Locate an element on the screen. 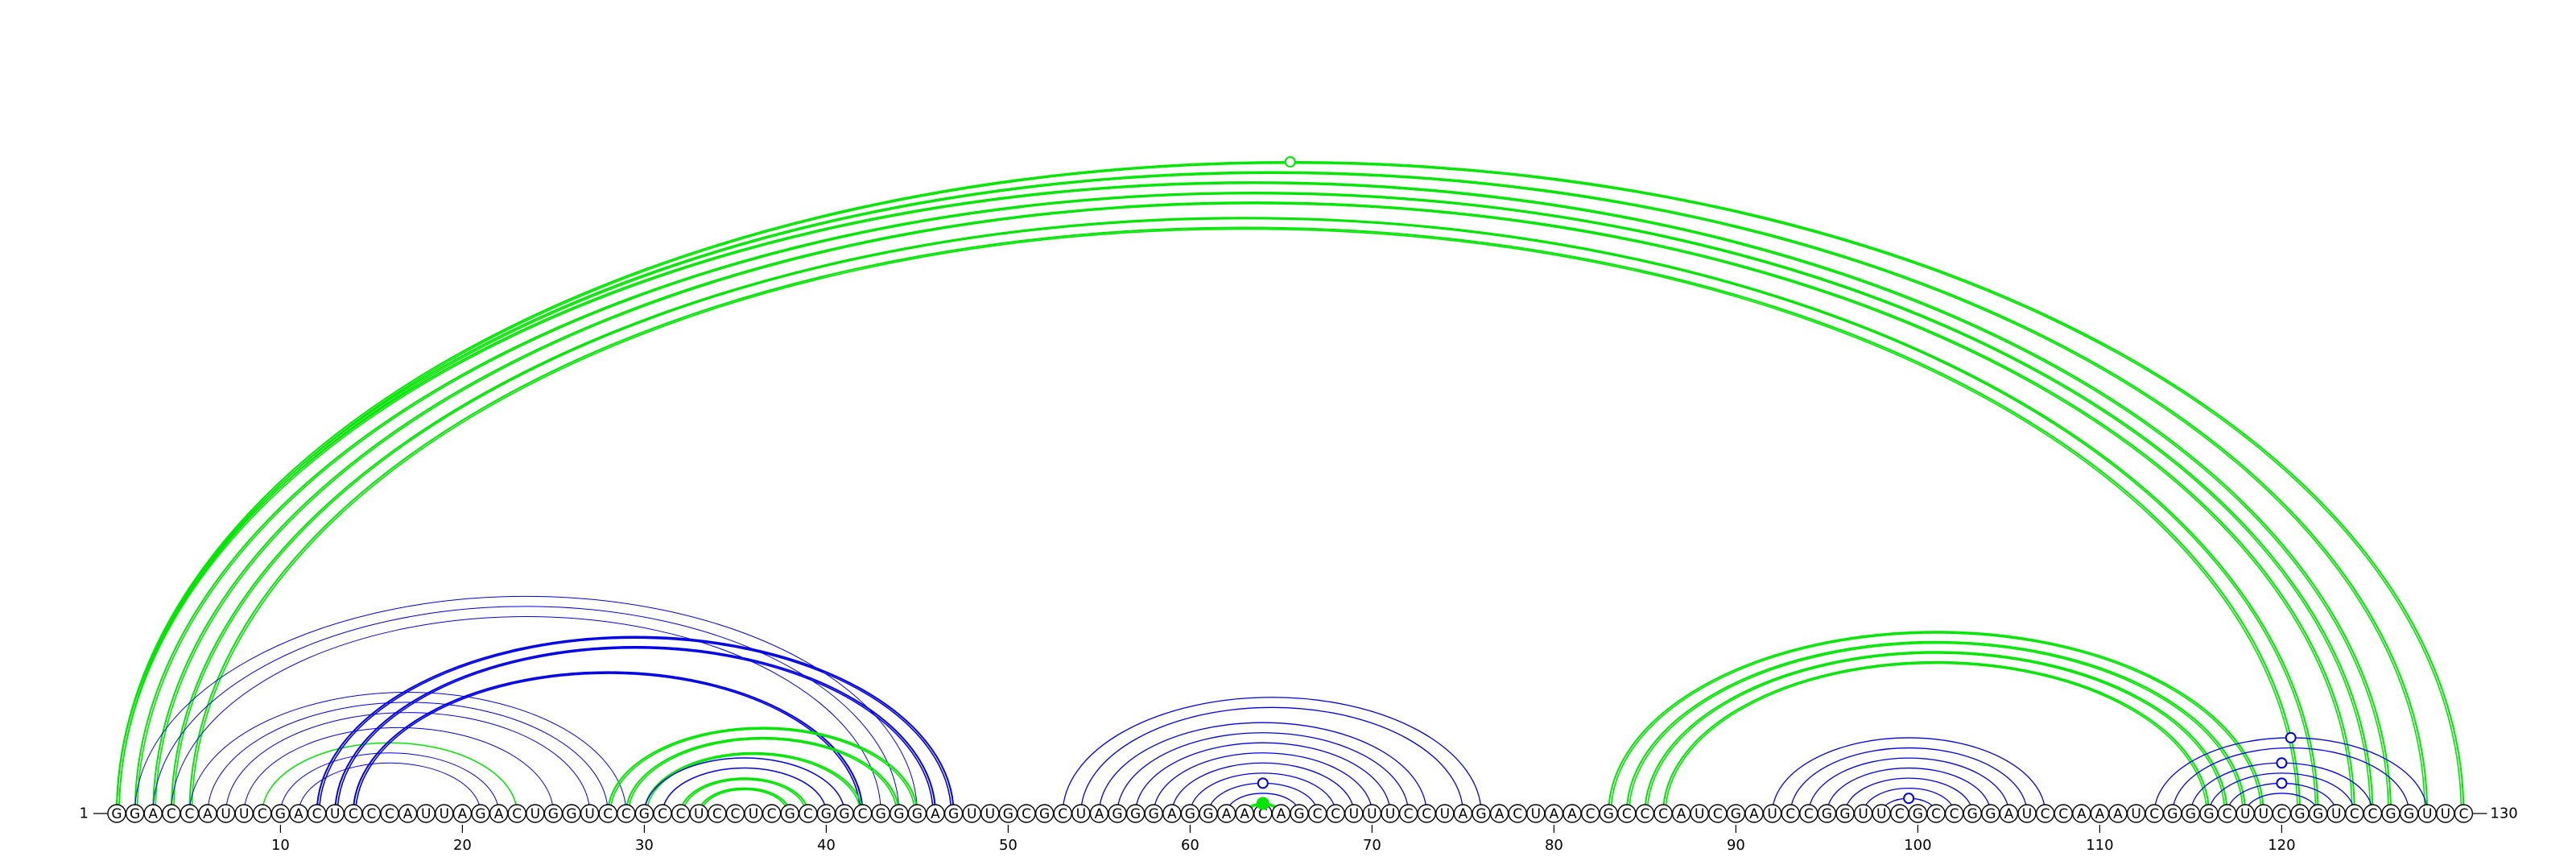 The width and height of the screenshot is (2576, 857). nucleotide-20: A is located at coordinates (463, 813).